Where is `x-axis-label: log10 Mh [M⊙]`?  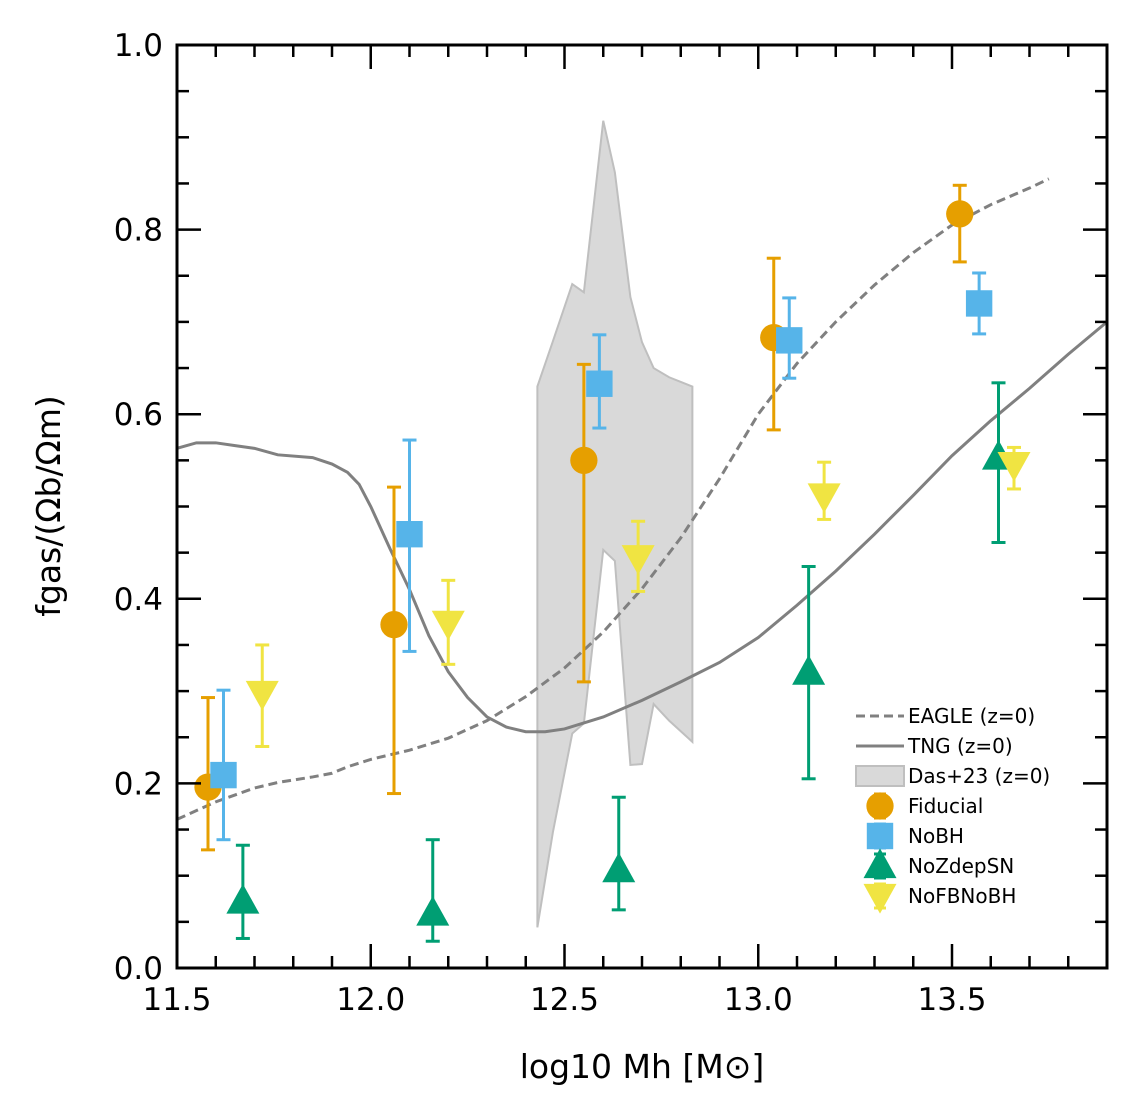
x-axis-label: log10 Mh [M⊙] is located at coordinates (642, 1066).